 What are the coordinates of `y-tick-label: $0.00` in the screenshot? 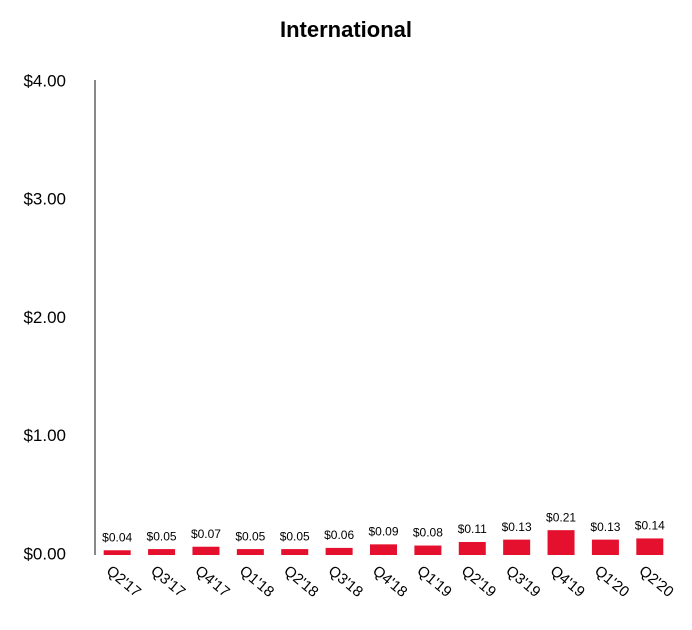 It's located at (44, 553).